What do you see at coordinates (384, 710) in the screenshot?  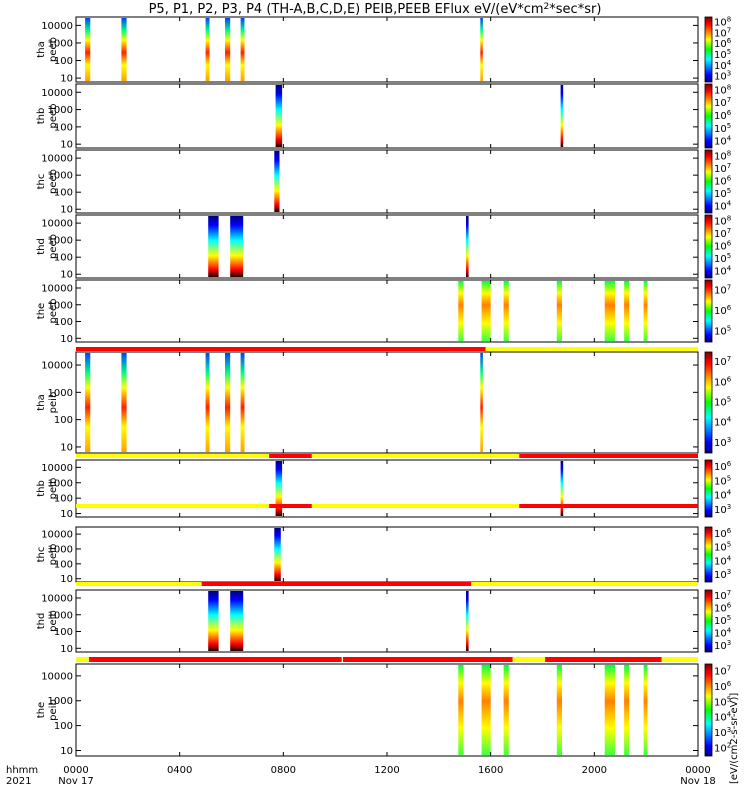 I see `panel-the-peib: 10 100 1000 10000 the peib 10² 10³ 10⁴ 10⁵ 10⁶ 10⁷` at bounding box center [384, 710].